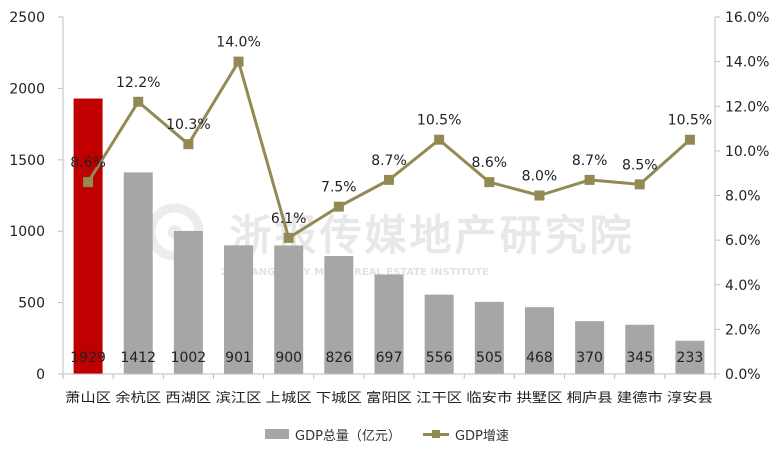 This screenshot has height=454, width=779. Describe the element at coordinates (239, 398) in the screenshot. I see `x-tick-label: 滨江区` at that location.